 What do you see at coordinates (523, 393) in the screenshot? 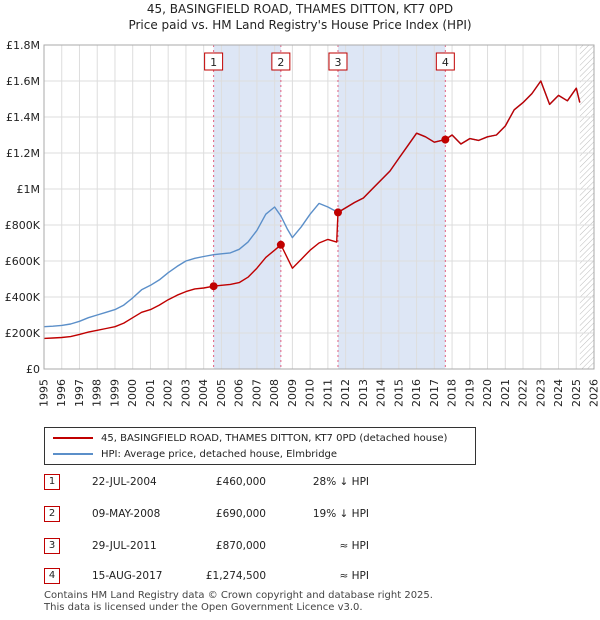
I see `x-tick-label: 2022` at bounding box center [523, 393].